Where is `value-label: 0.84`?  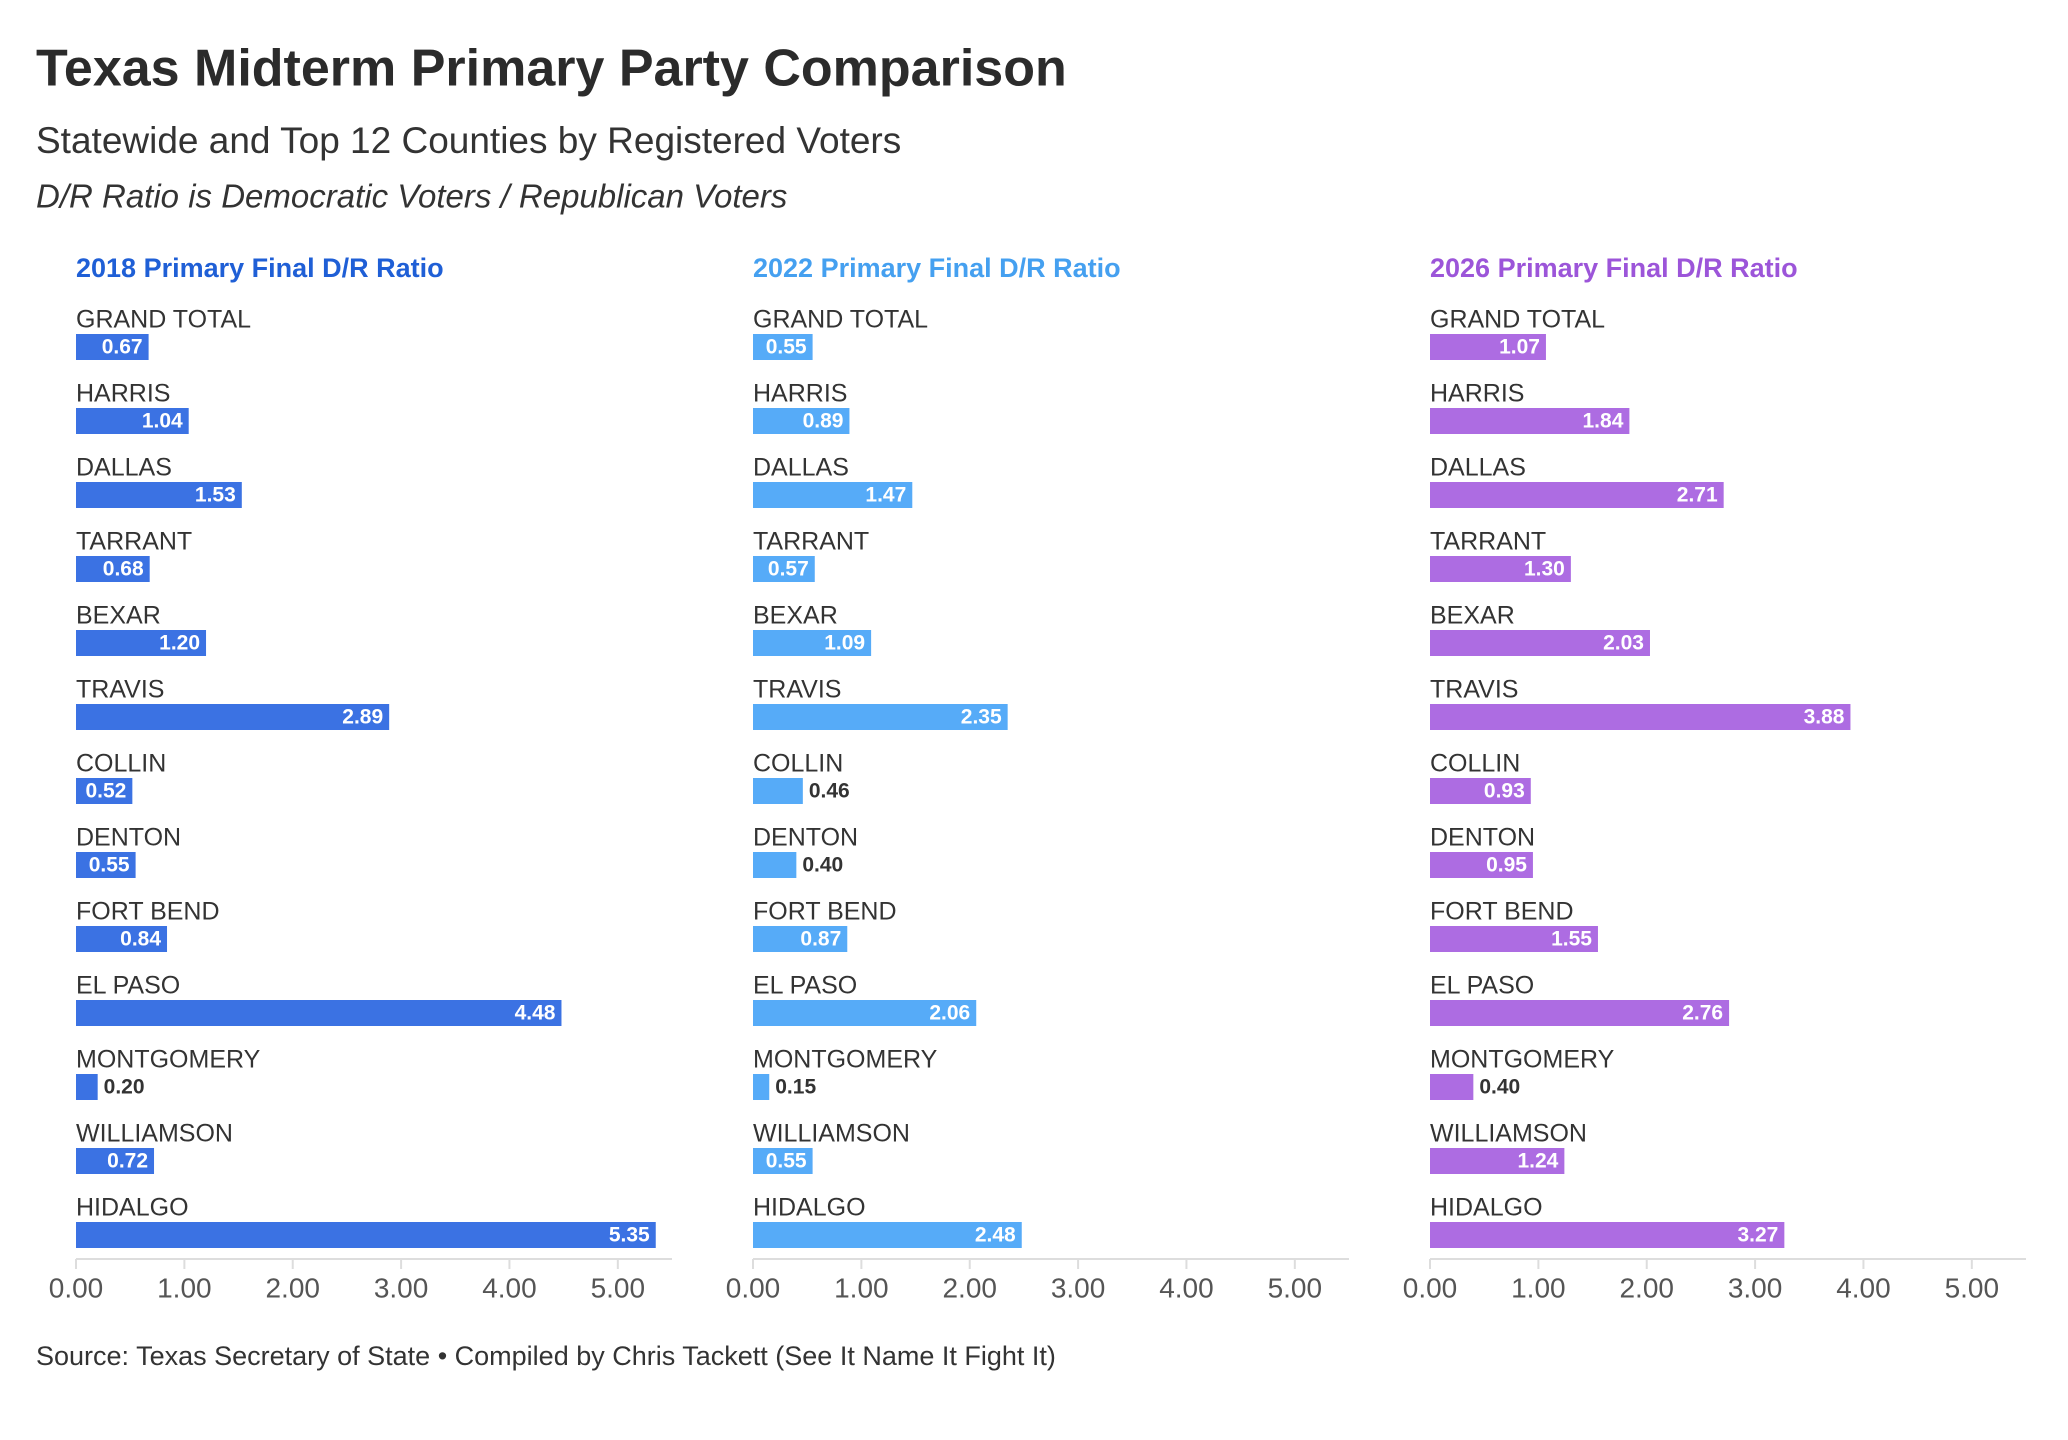
value-label: 0.84 is located at coordinates (140, 939).